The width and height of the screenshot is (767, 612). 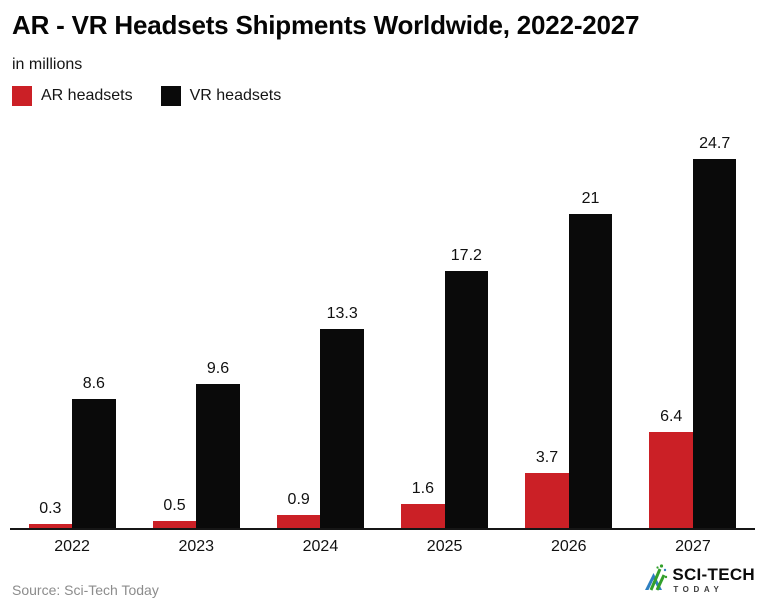 I want to click on vr-bar-2025: 17.2, so click(x=466, y=387).